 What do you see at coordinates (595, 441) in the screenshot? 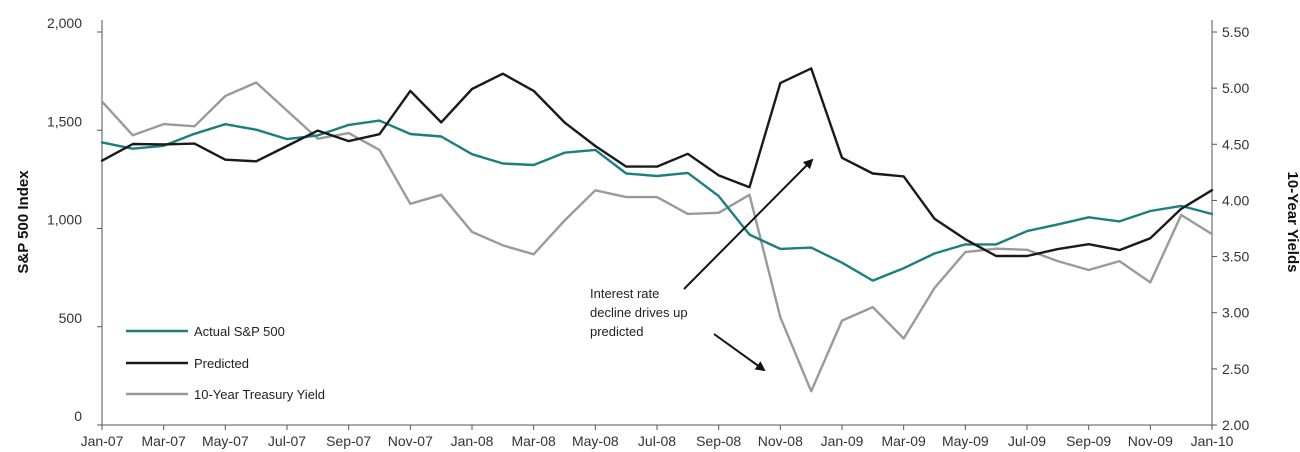
I see `x-tick-label: May-08` at bounding box center [595, 441].